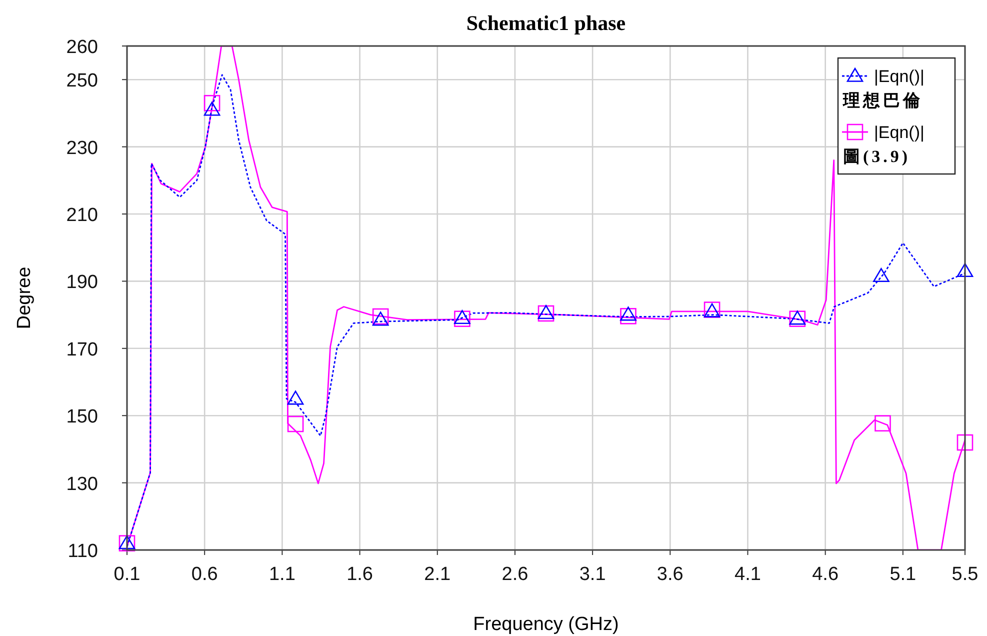 This screenshot has width=987, height=636. Describe the element at coordinates (204, 574) in the screenshot. I see `x-tick-label: 0.6` at that location.